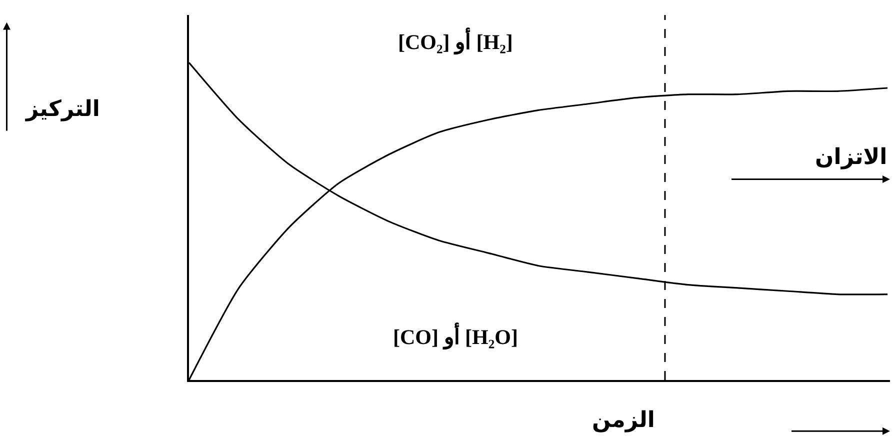  Describe the element at coordinates (455, 336) in the screenshot. I see `annotation: [CO] أو [H₂O]` at that location.